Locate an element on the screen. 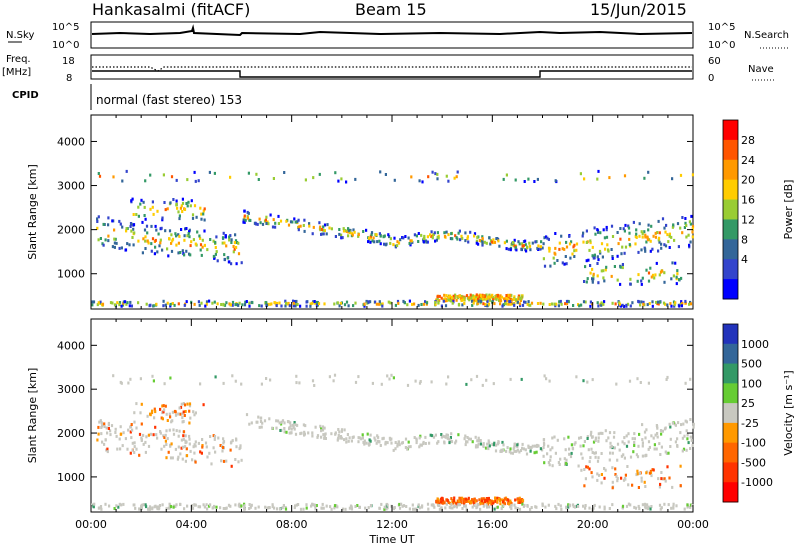 The width and height of the screenshot is (800, 554). velocity-colorbar-swatch is located at coordinates (730, 452).